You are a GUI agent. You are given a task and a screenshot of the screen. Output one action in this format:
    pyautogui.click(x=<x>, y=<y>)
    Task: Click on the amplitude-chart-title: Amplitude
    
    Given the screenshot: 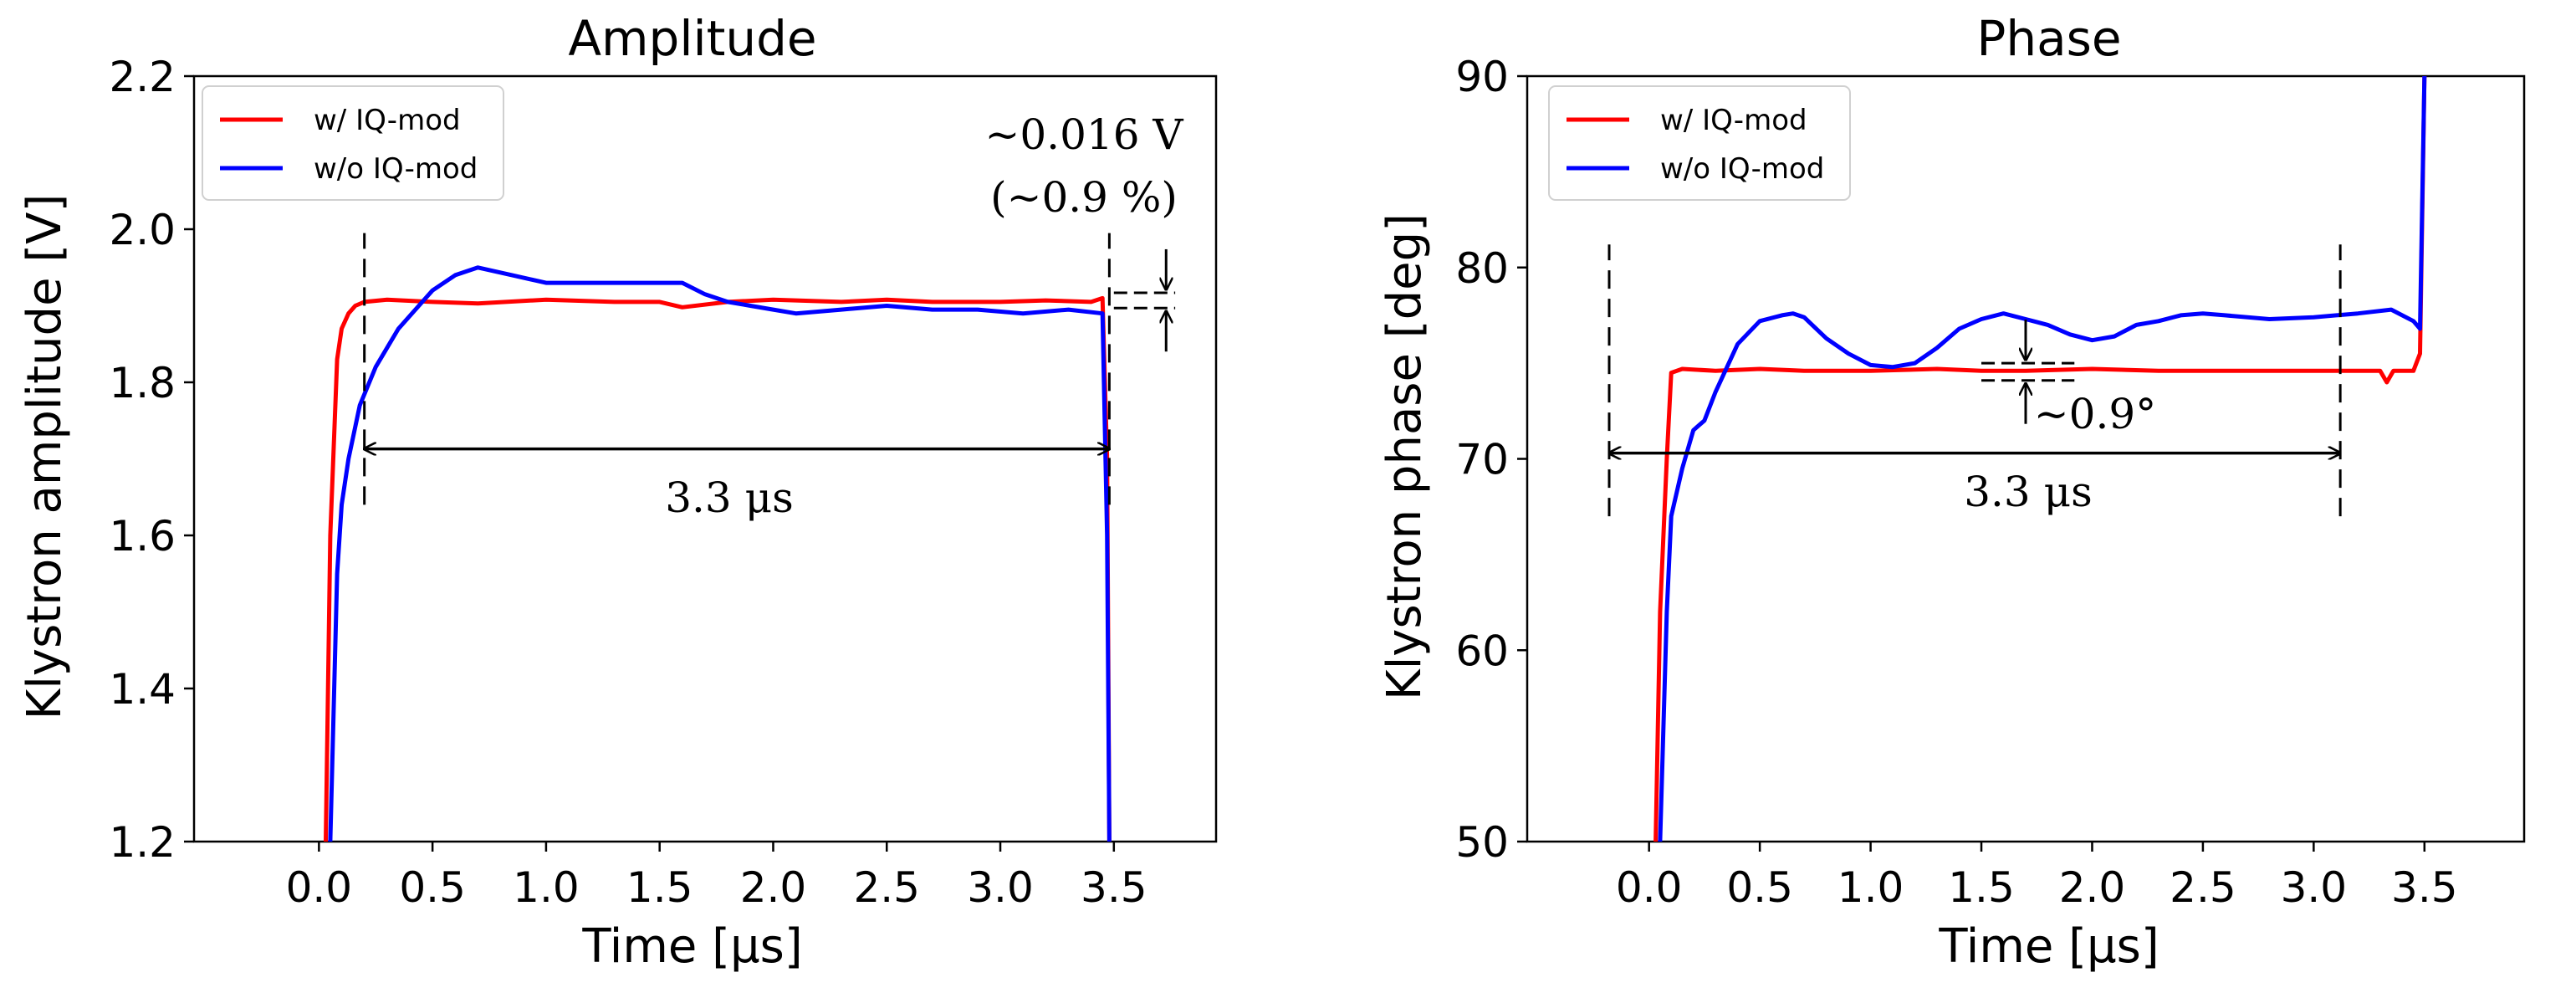 What is the action you would take?
    pyautogui.click(x=692, y=38)
    